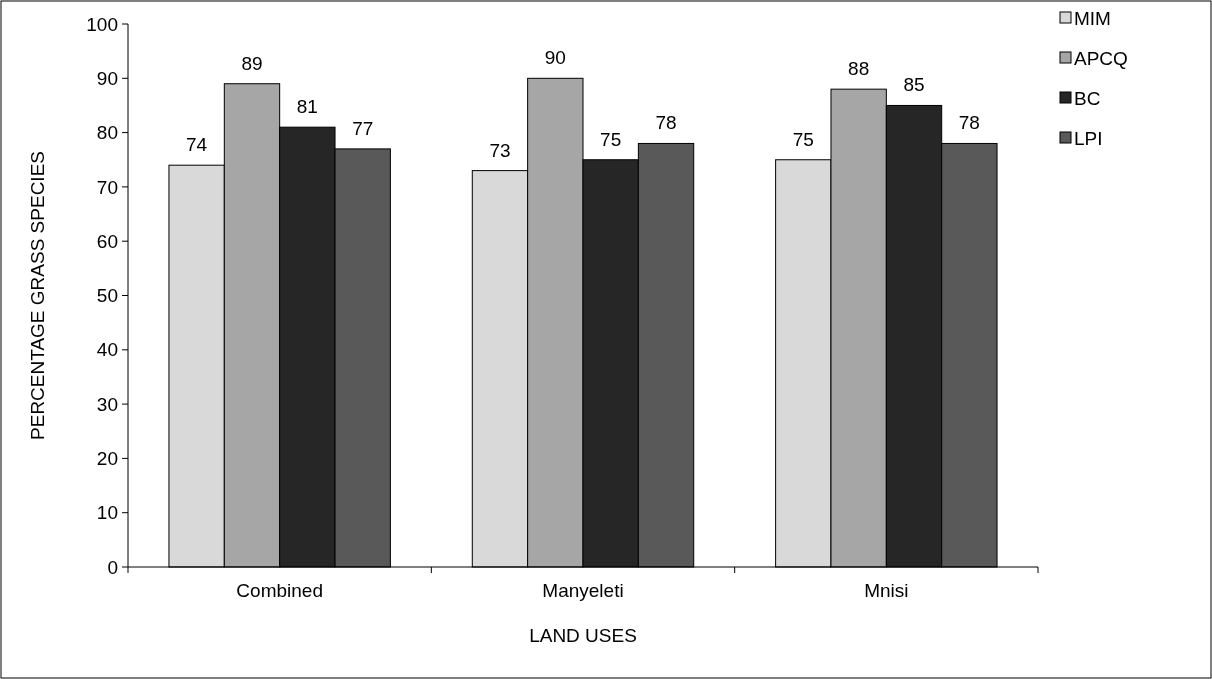  Describe the element at coordinates (107, 404) in the screenshot. I see `y-tick-label: 30` at that location.